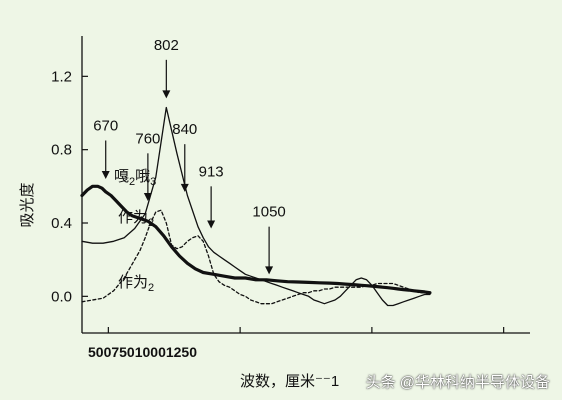  I want to click on peak-label: 913, so click(211, 171).